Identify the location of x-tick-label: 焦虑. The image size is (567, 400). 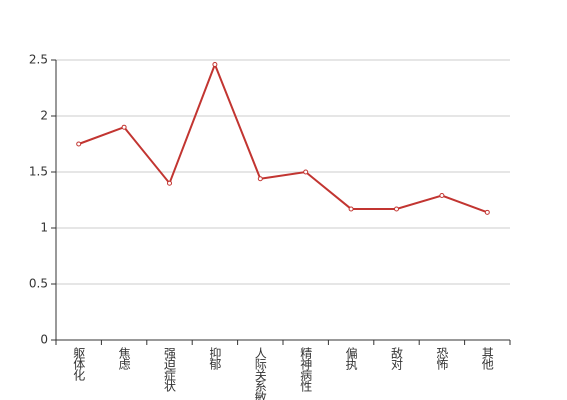
(124, 358).